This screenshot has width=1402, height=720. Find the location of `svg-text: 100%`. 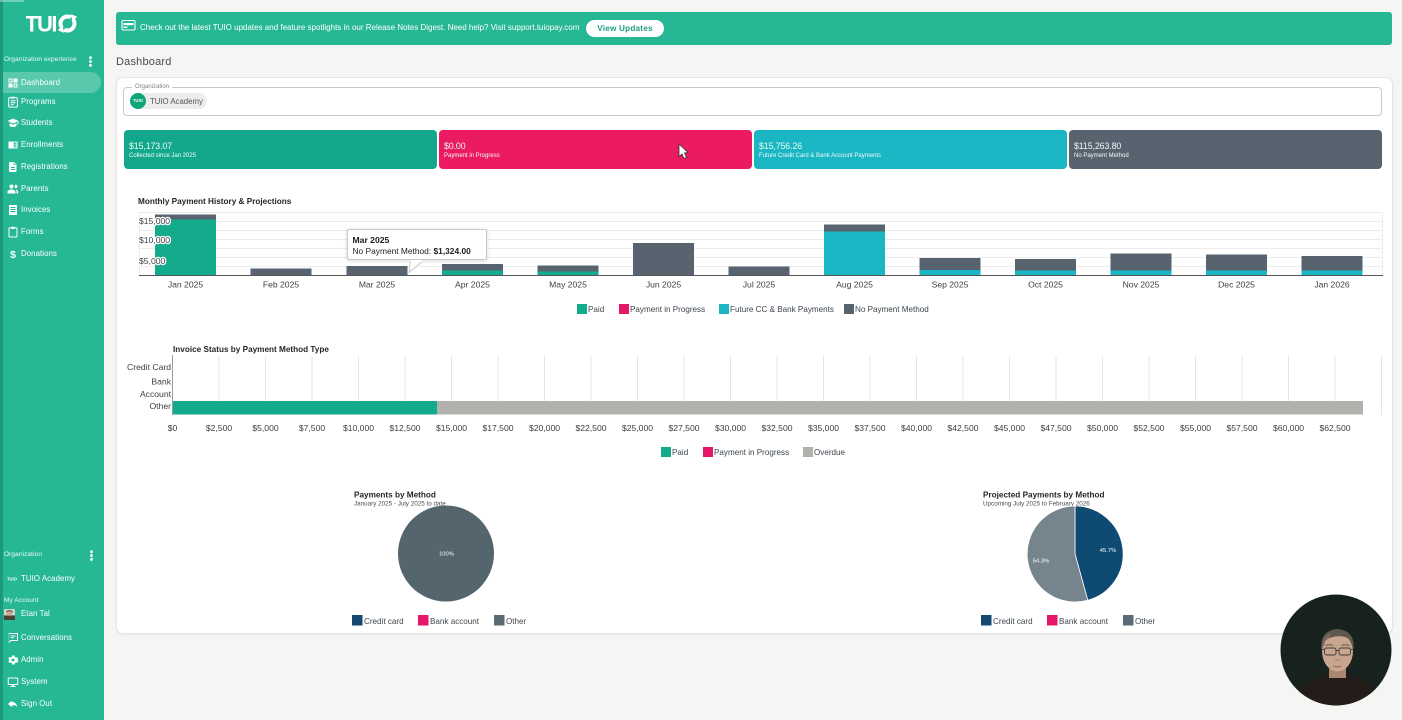

svg-text: 100% is located at coordinates (446, 555).